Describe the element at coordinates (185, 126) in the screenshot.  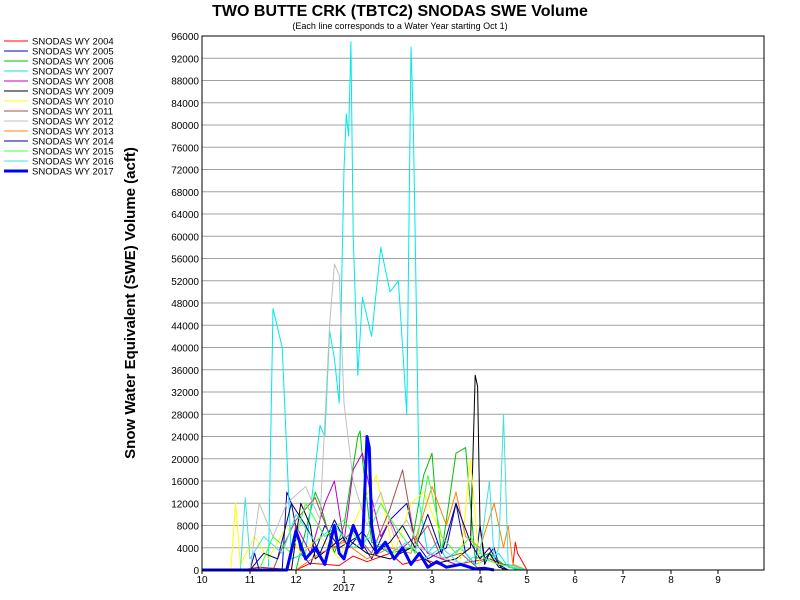
I see `y-tick-label: 80000` at that location.